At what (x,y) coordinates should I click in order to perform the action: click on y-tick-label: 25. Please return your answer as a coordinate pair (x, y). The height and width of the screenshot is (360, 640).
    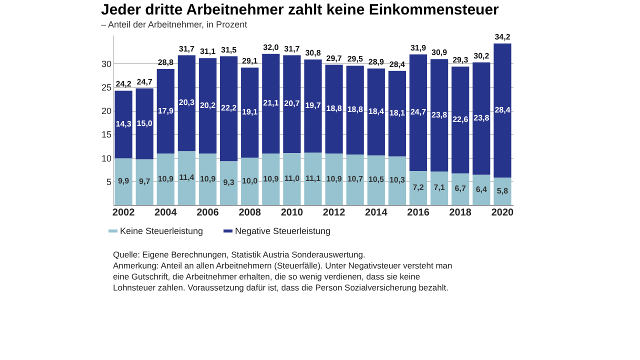
    Looking at the image, I should click on (106, 87).